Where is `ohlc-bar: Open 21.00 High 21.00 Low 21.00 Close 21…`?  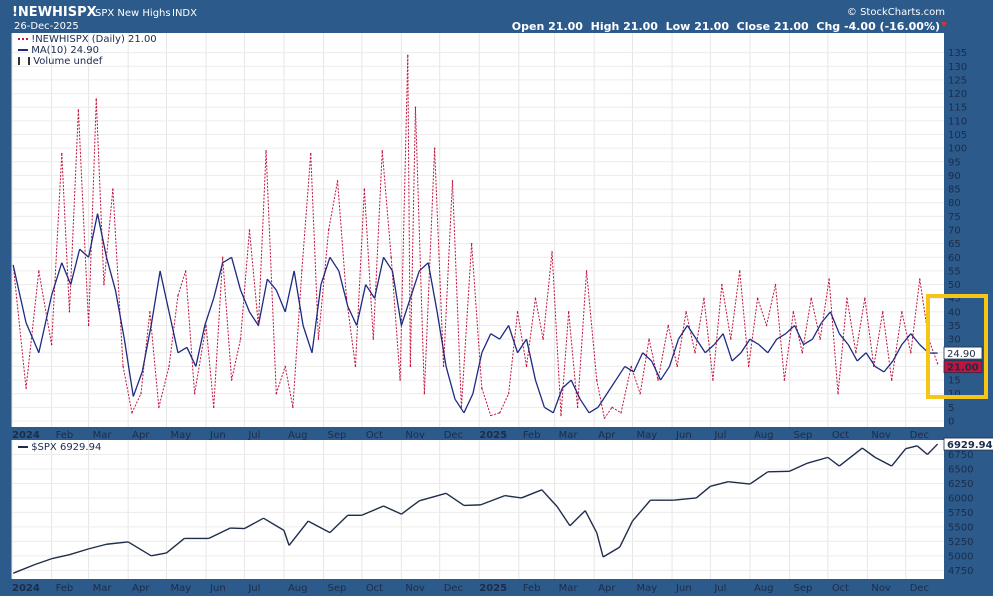
ohlc-bar: Open 21.00 High 21.00 Low 21.00 Close 21… is located at coordinates (726, 26).